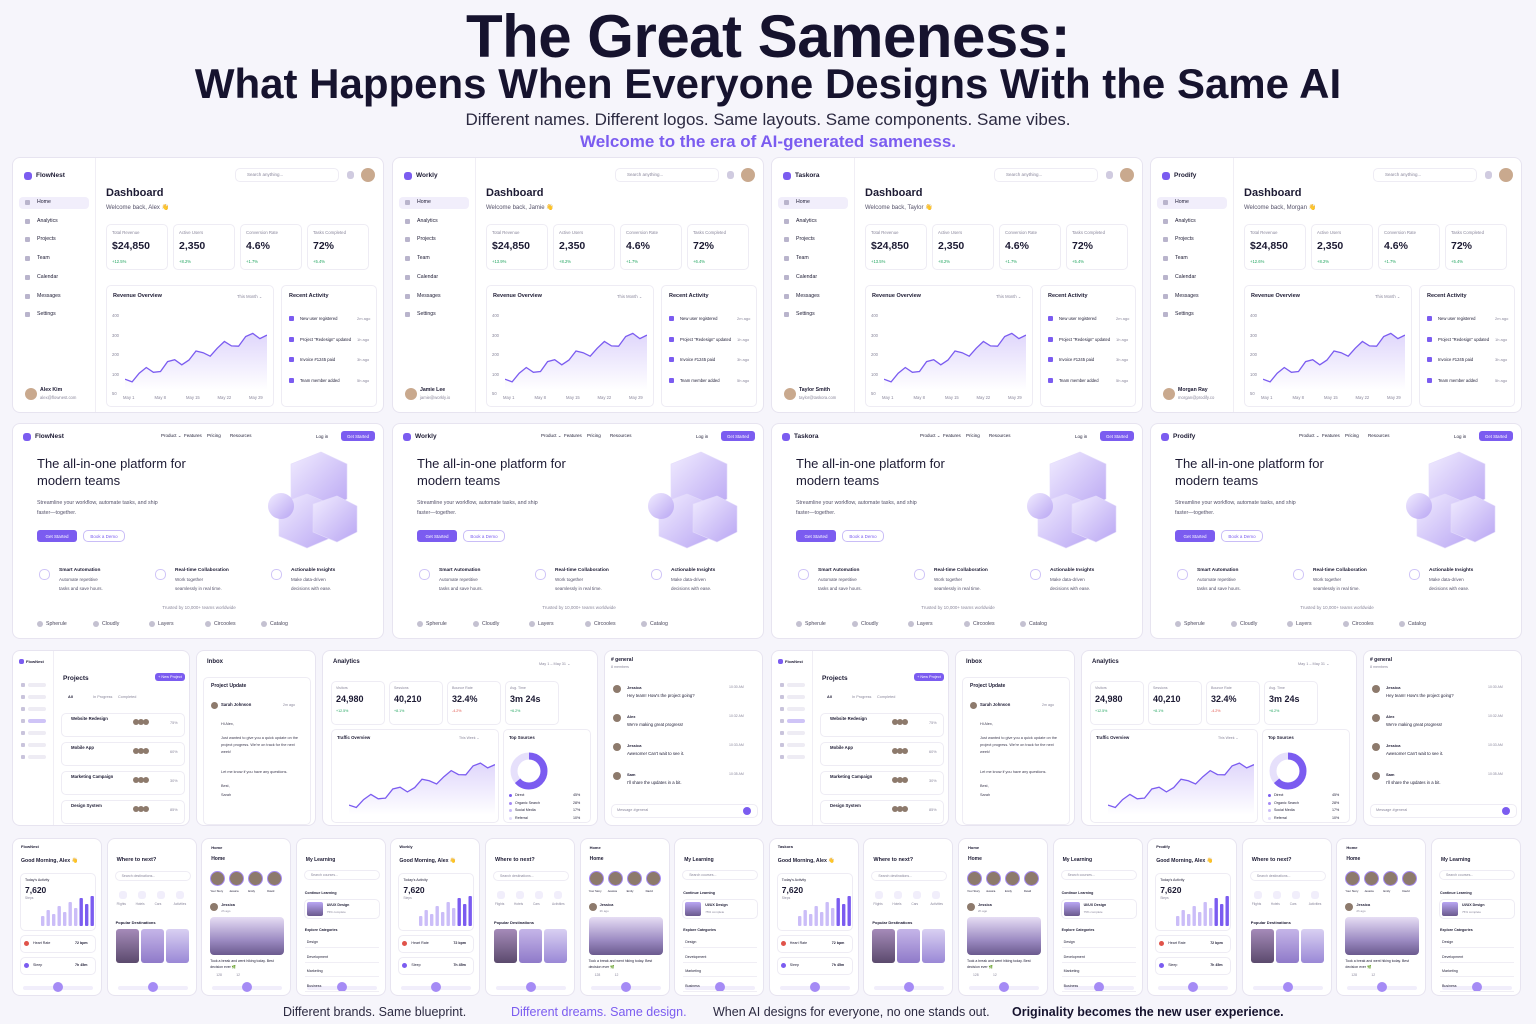 The width and height of the screenshot is (1536, 1024). I want to click on donut, so click(1288, 771).